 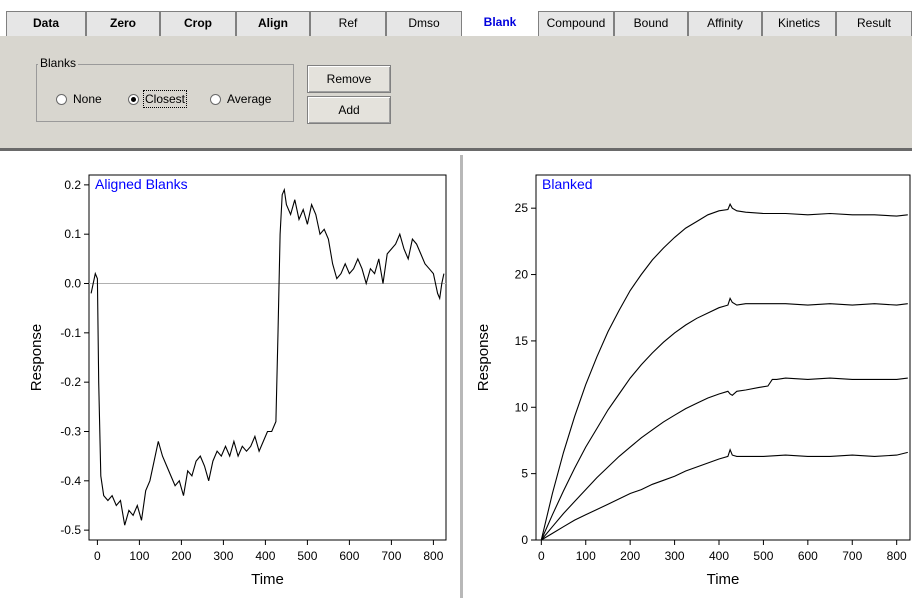 What do you see at coordinates (576, 23) in the screenshot?
I see `tab-compound: Compound` at bounding box center [576, 23].